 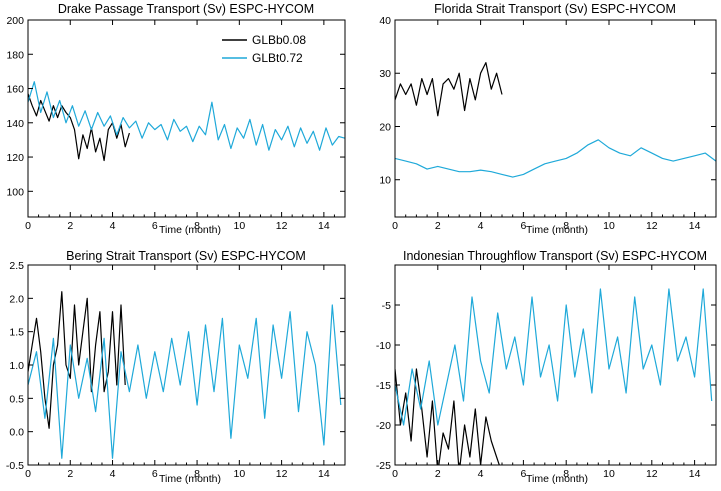 What do you see at coordinates (15, 21) in the screenshot?
I see `y-tick-label: 200` at bounding box center [15, 21].